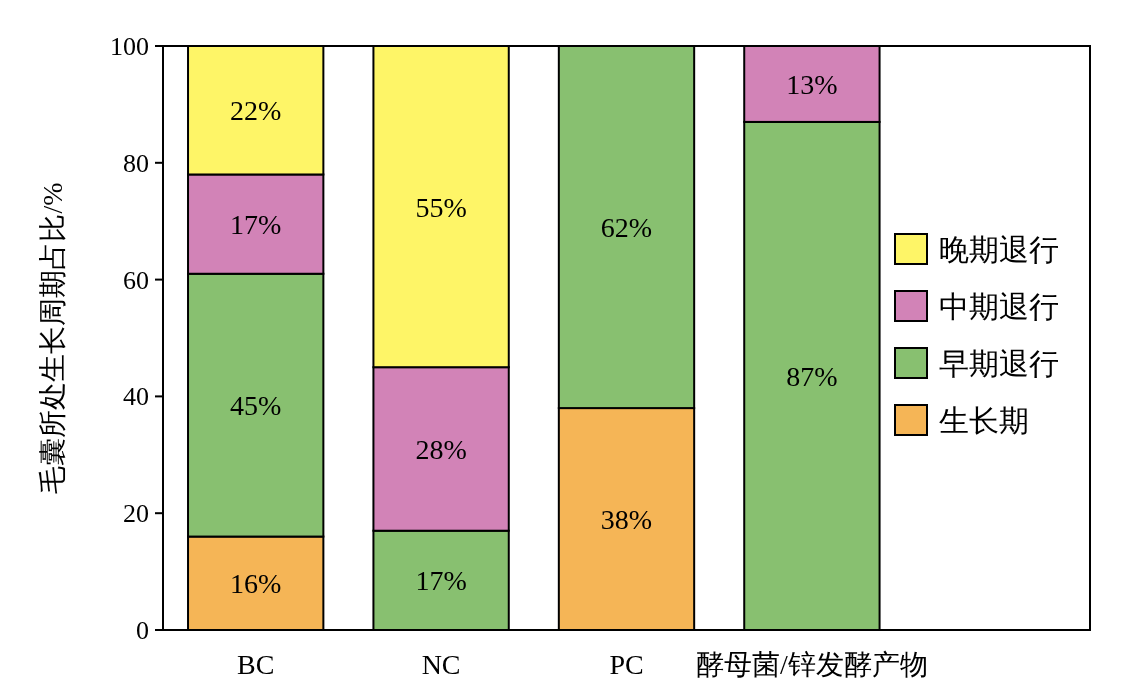  What do you see at coordinates (999, 306) in the screenshot?
I see `legend-label: 中期退行` at bounding box center [999, 306].